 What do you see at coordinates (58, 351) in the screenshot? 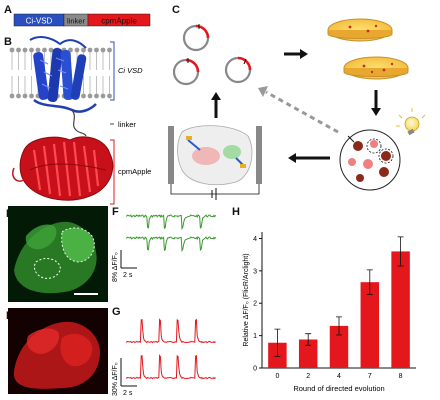
I see `microscopy-image-red` at bounding box center [58, 351].